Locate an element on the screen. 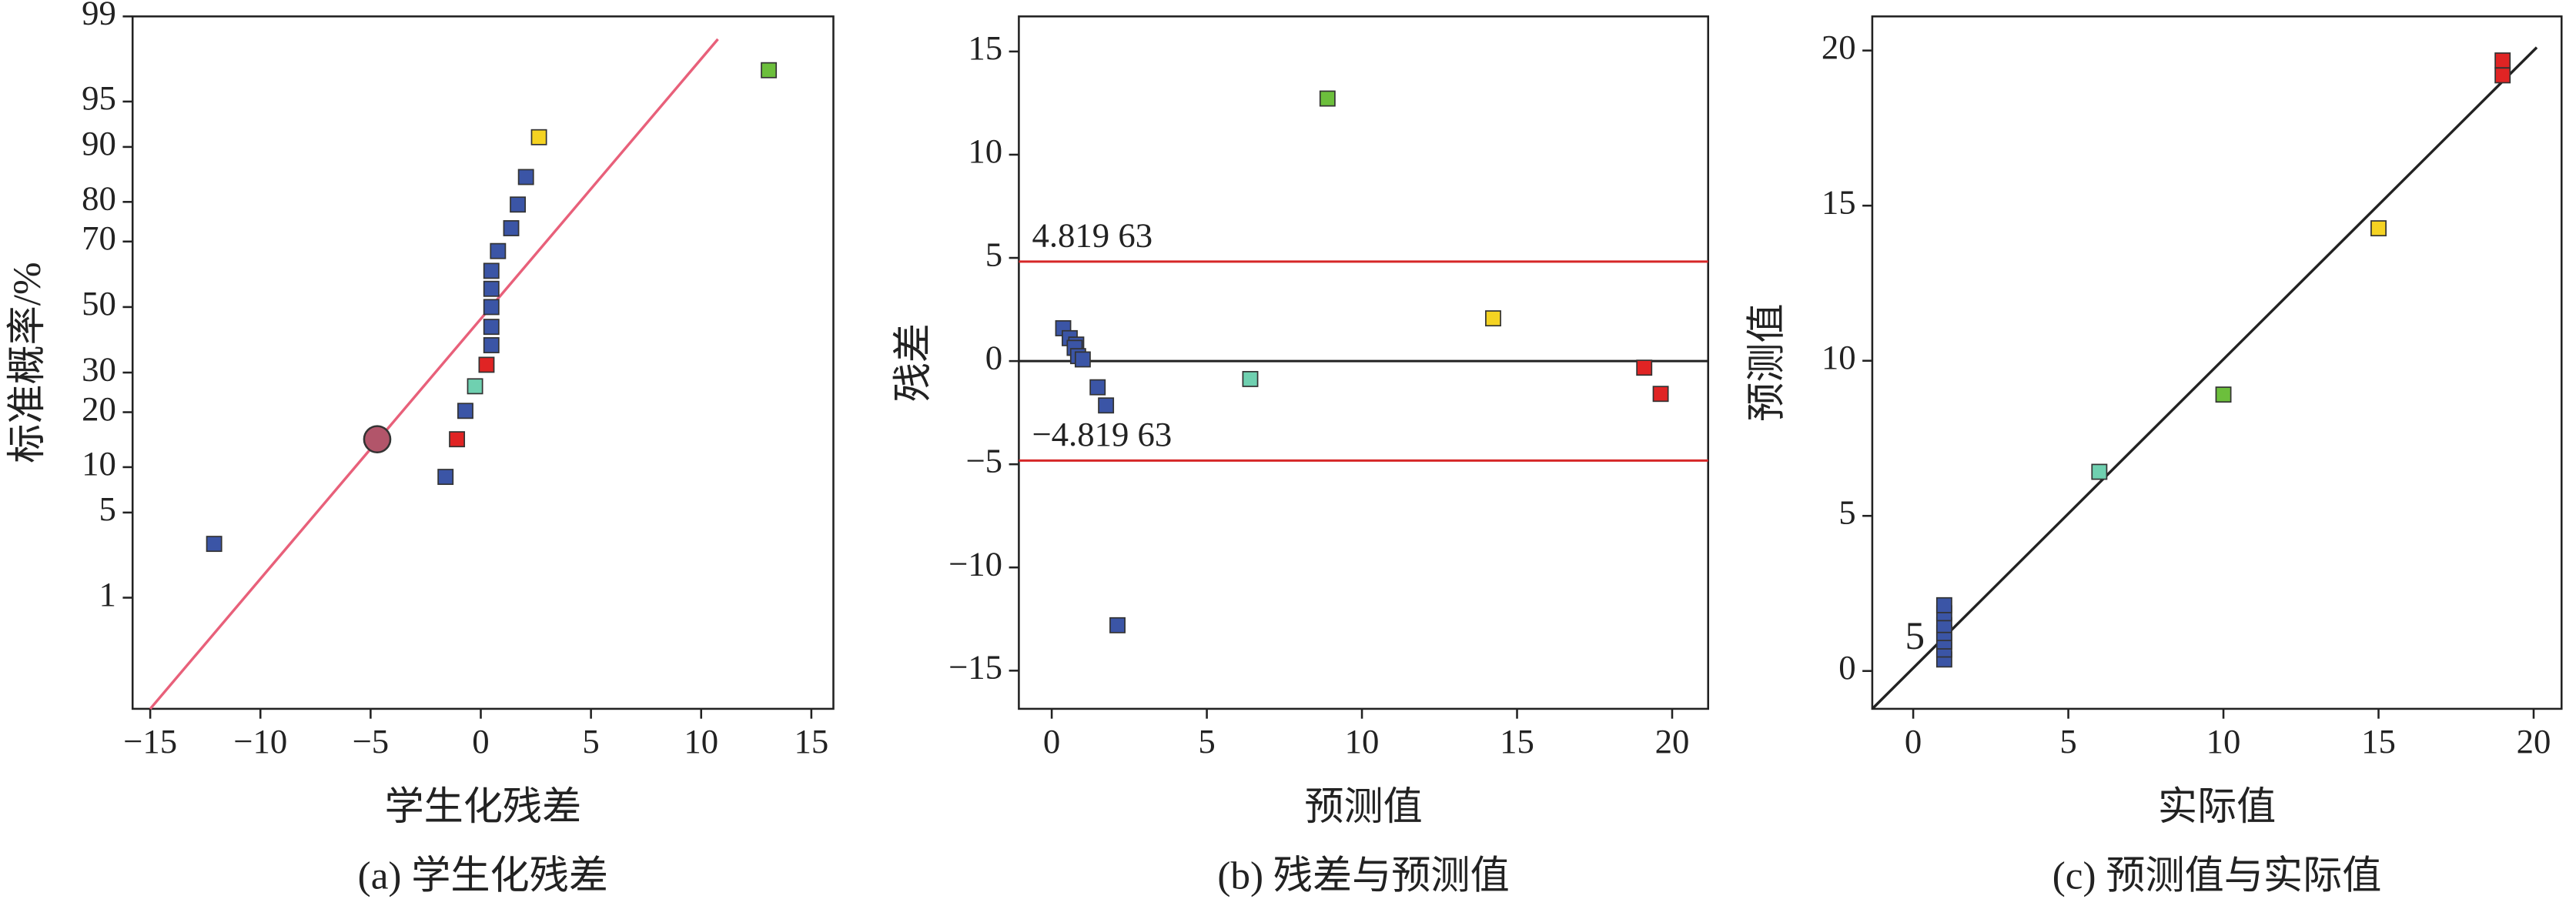  x-axis-label: 学生化残差 is located at coordinates (482, 807).